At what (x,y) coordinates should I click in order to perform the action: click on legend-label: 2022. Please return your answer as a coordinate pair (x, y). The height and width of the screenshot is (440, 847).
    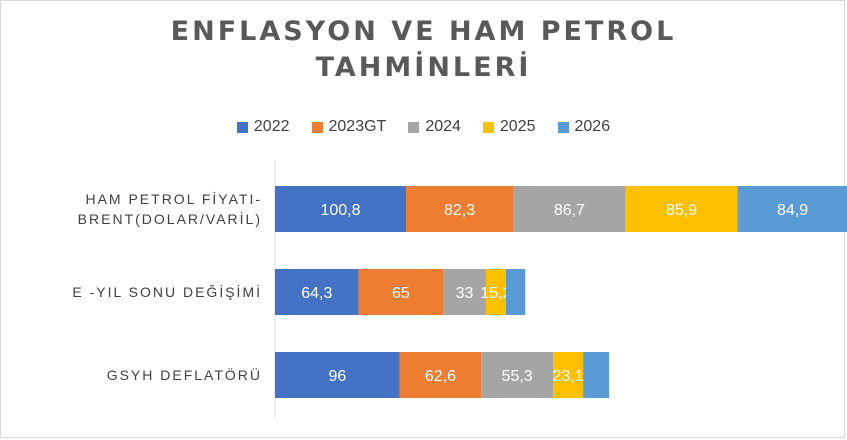
    Looking at the image, I should click on (271, 126).